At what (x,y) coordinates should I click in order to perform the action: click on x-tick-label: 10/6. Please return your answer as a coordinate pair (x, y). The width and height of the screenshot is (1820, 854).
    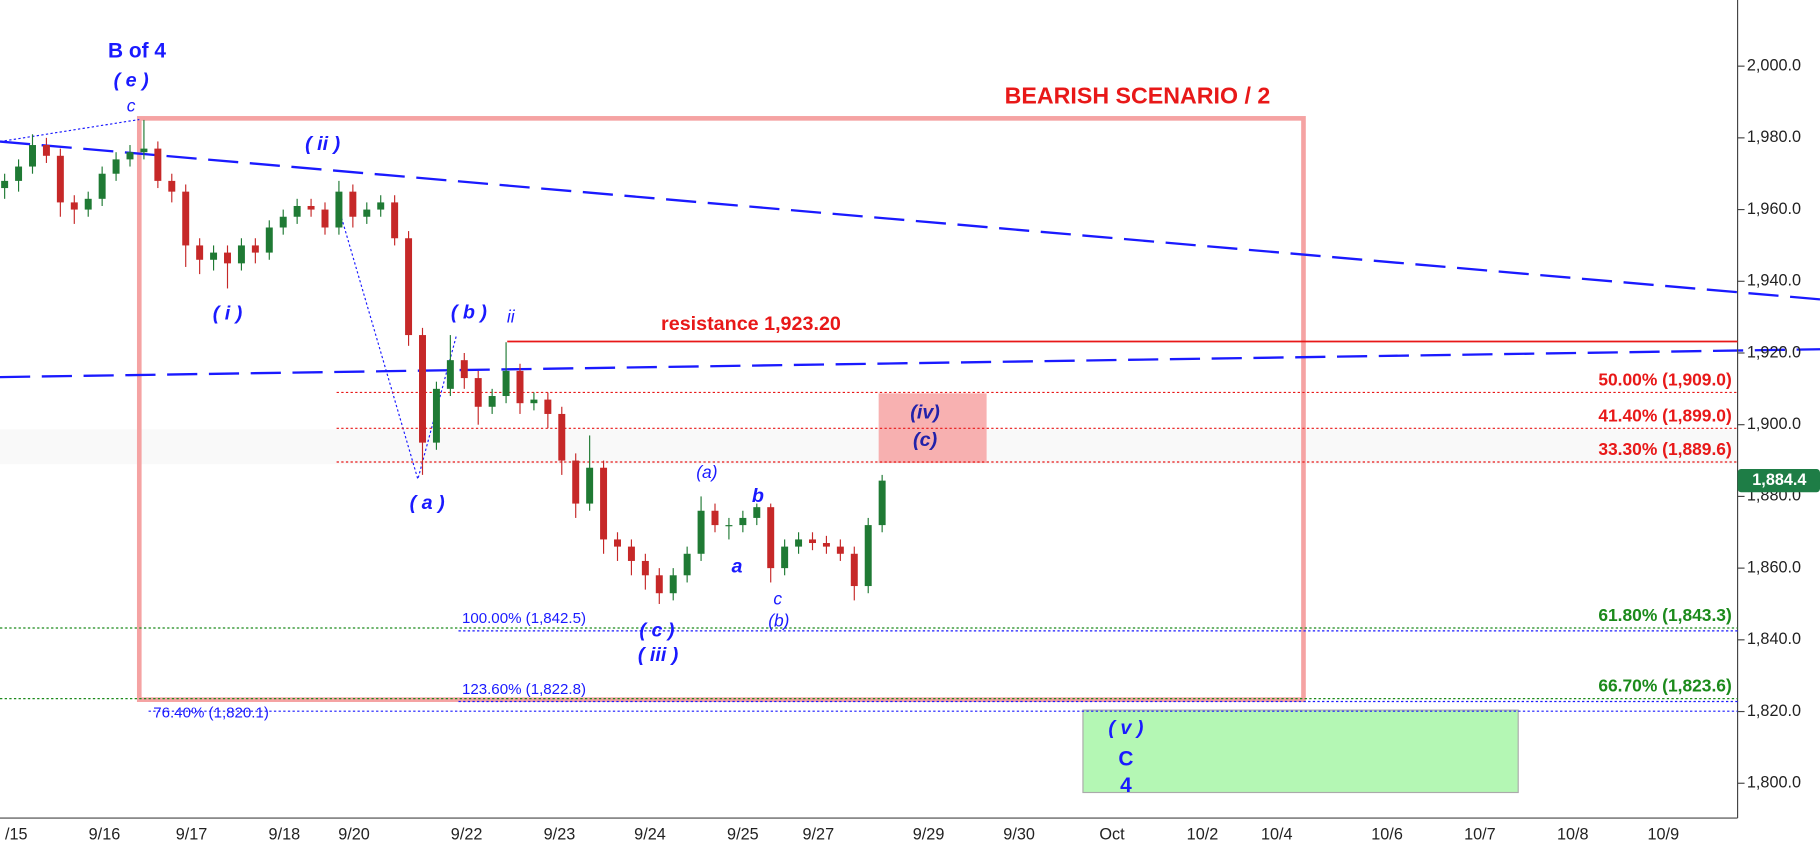
    Looking at the image, I should click on (1387, 835).